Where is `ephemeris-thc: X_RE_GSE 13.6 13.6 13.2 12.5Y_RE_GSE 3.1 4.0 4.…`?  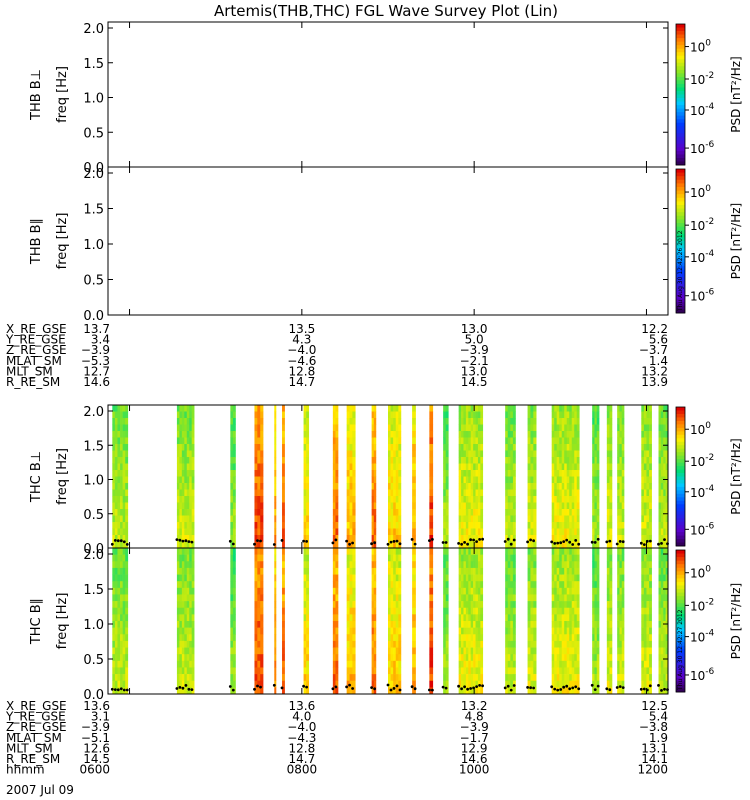 ephemeris-thc: X_RE_GSE 13.6 13.6 13.2 12.5Y_RE_GSE 3.1 4.0 4.… is located at coordinates (336, 738).